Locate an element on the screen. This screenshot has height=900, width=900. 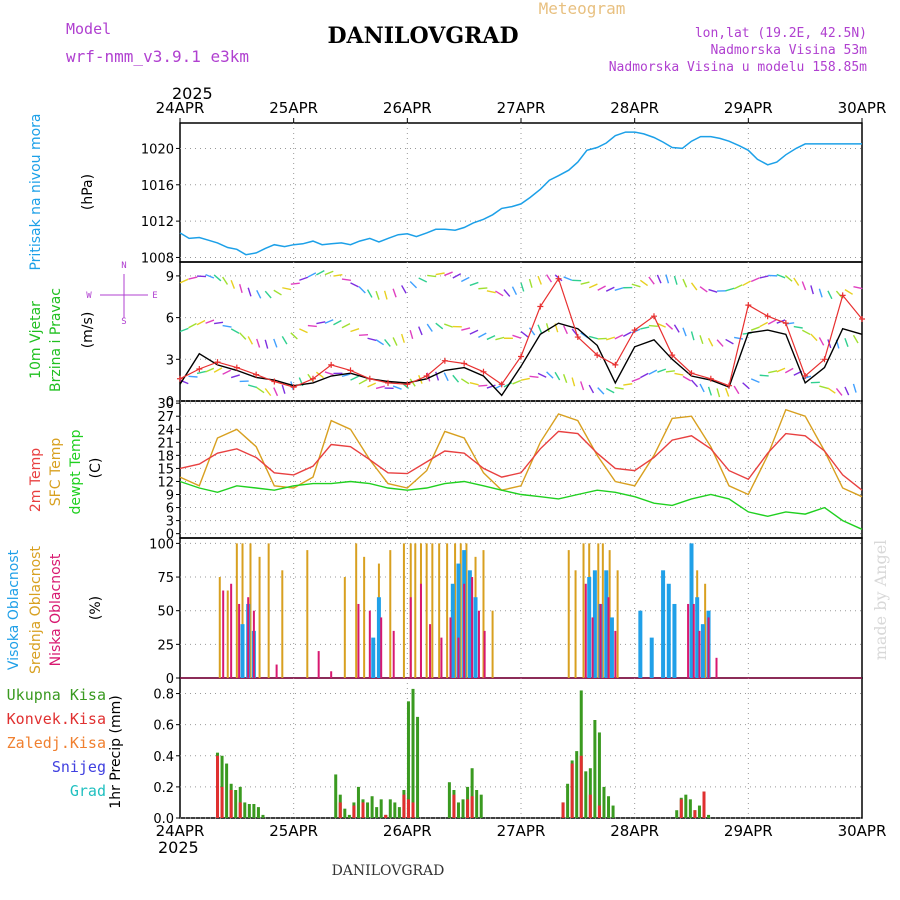
watermark: made by Angel is located at coordinates (880, 600).